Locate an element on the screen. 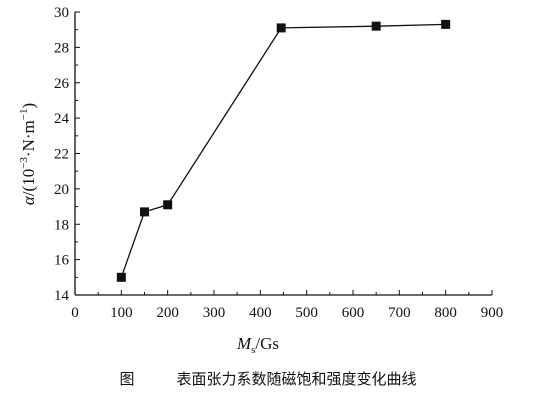 The height and width of the screenshot is (405, 536). x-tick-label: 300 is located at coordinates (214, 313).